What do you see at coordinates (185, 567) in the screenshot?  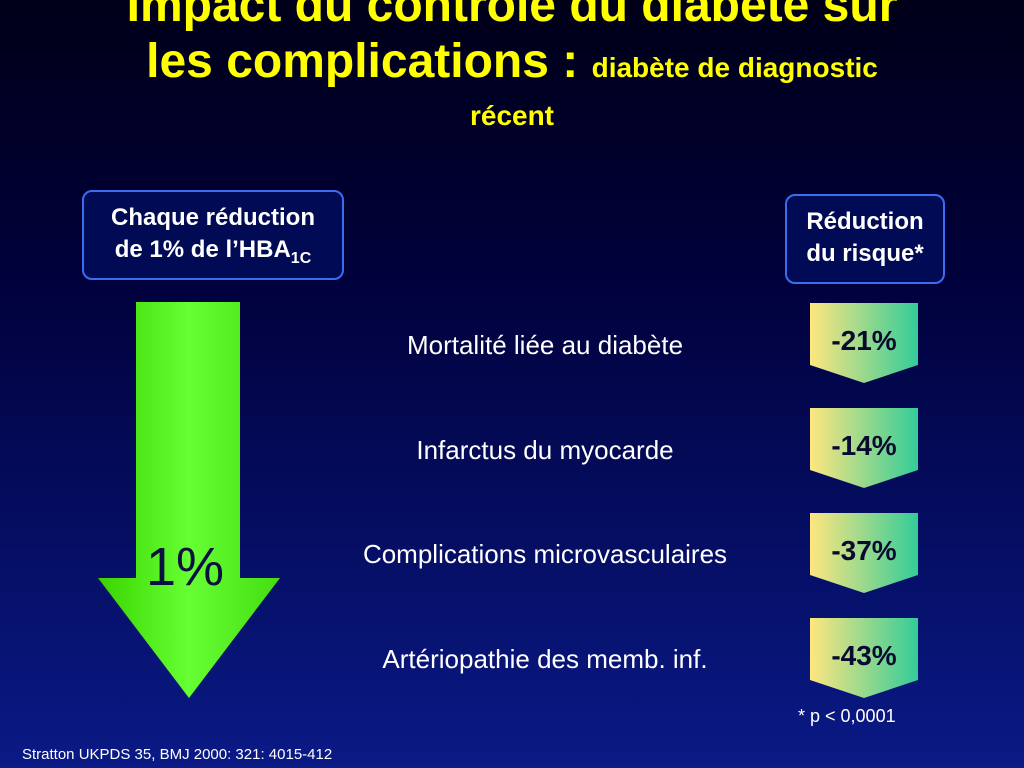 I see `arrow-label: 1%` at bounding box center [185, 567].